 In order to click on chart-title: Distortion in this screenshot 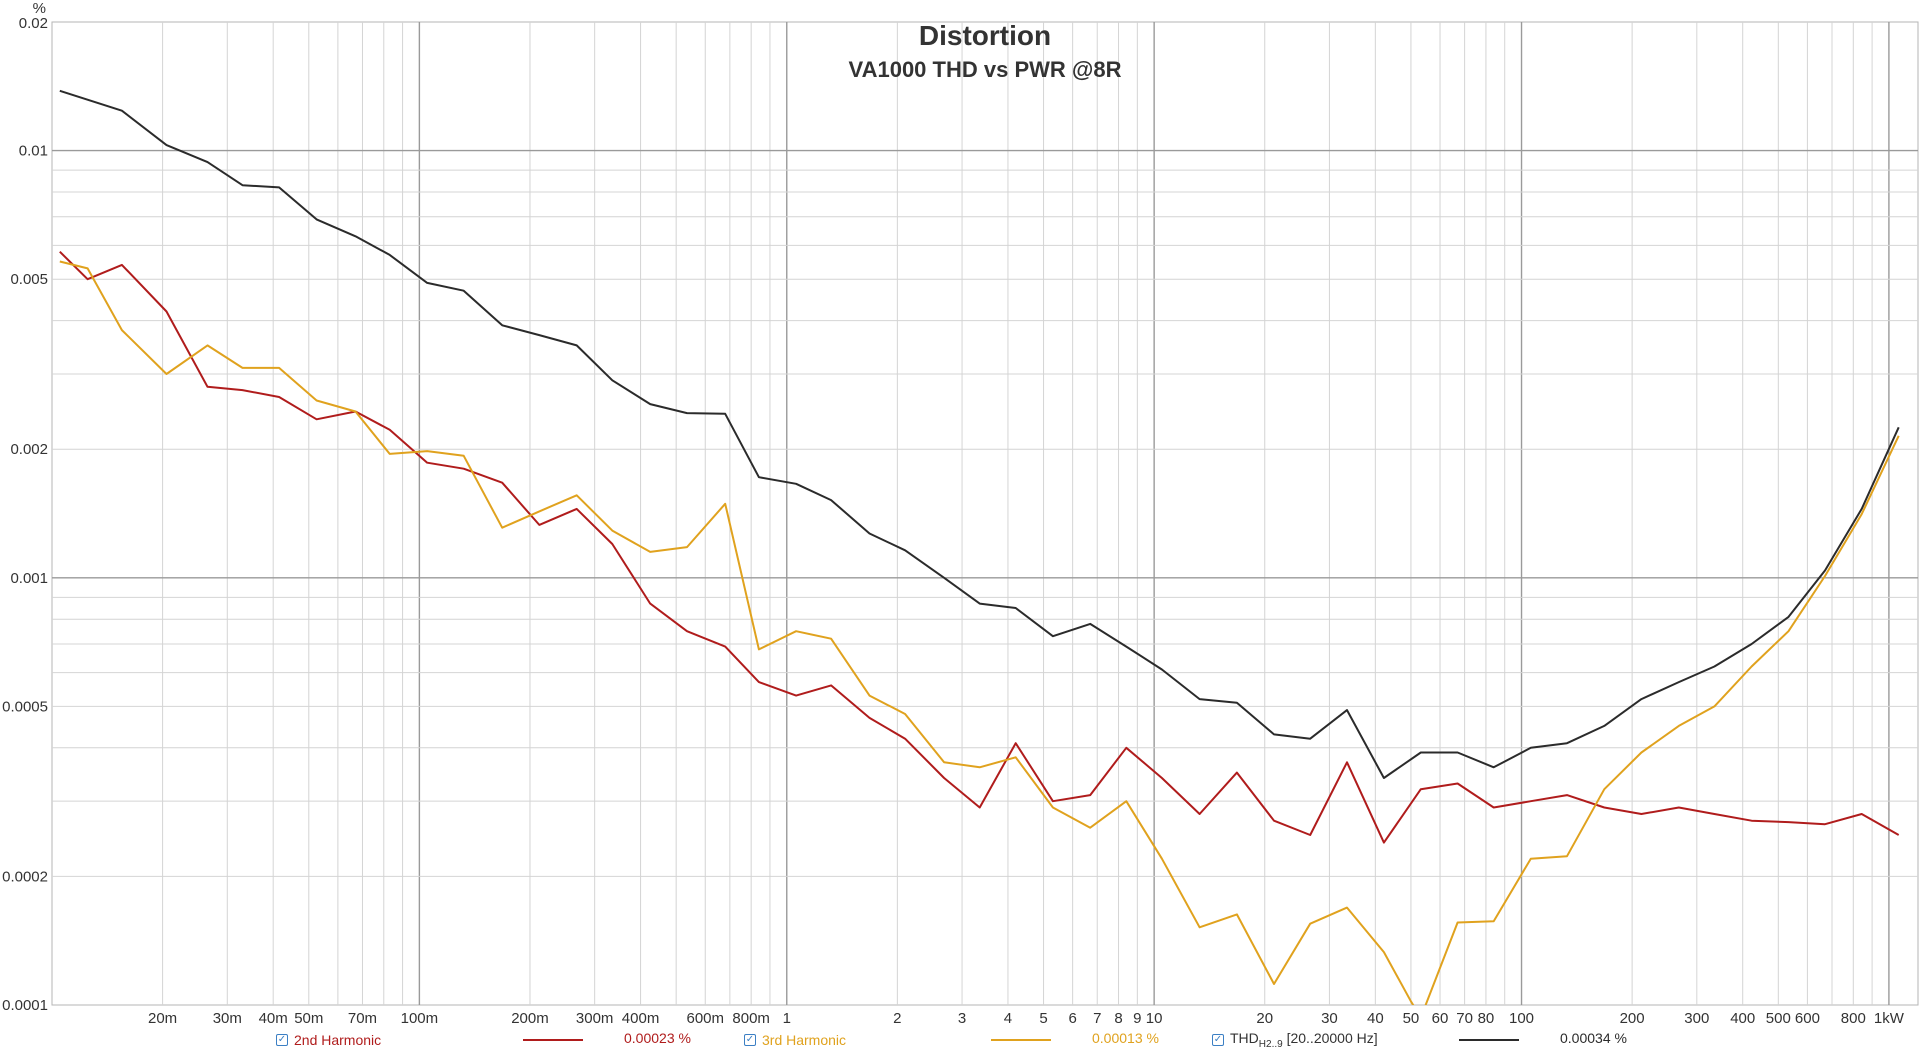, I will do `click(985, 35)`.